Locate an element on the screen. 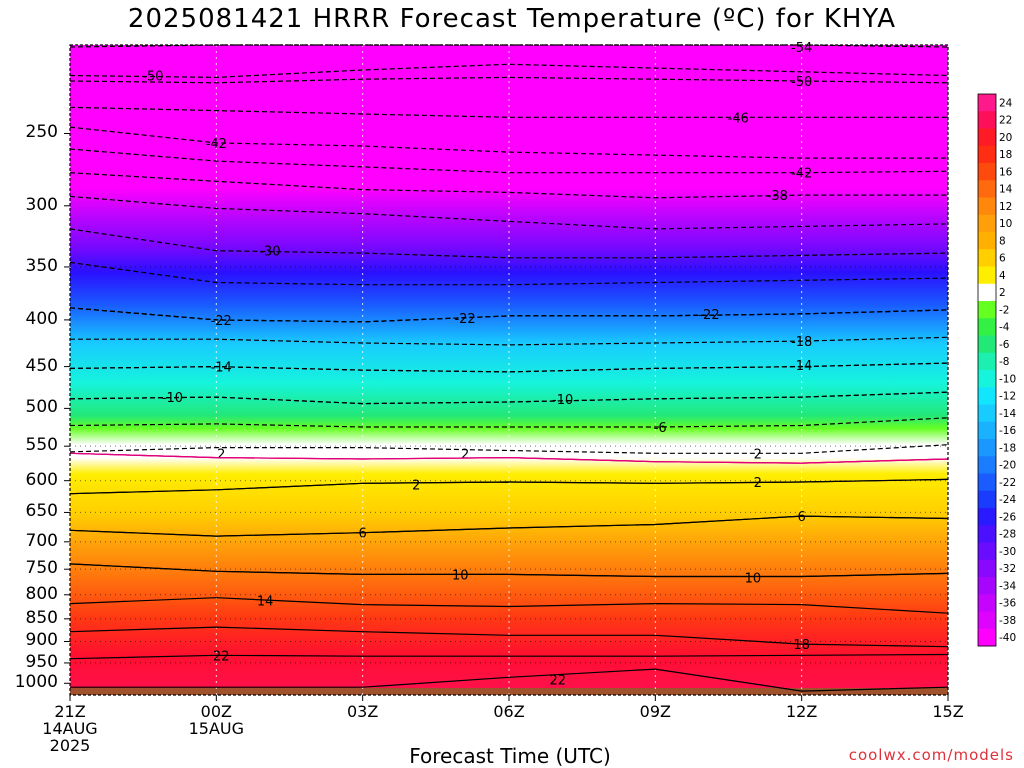 The height and width of the screenshot is (768, 1024). x-tick-label: 09Z is located at coordinates (655, 711).